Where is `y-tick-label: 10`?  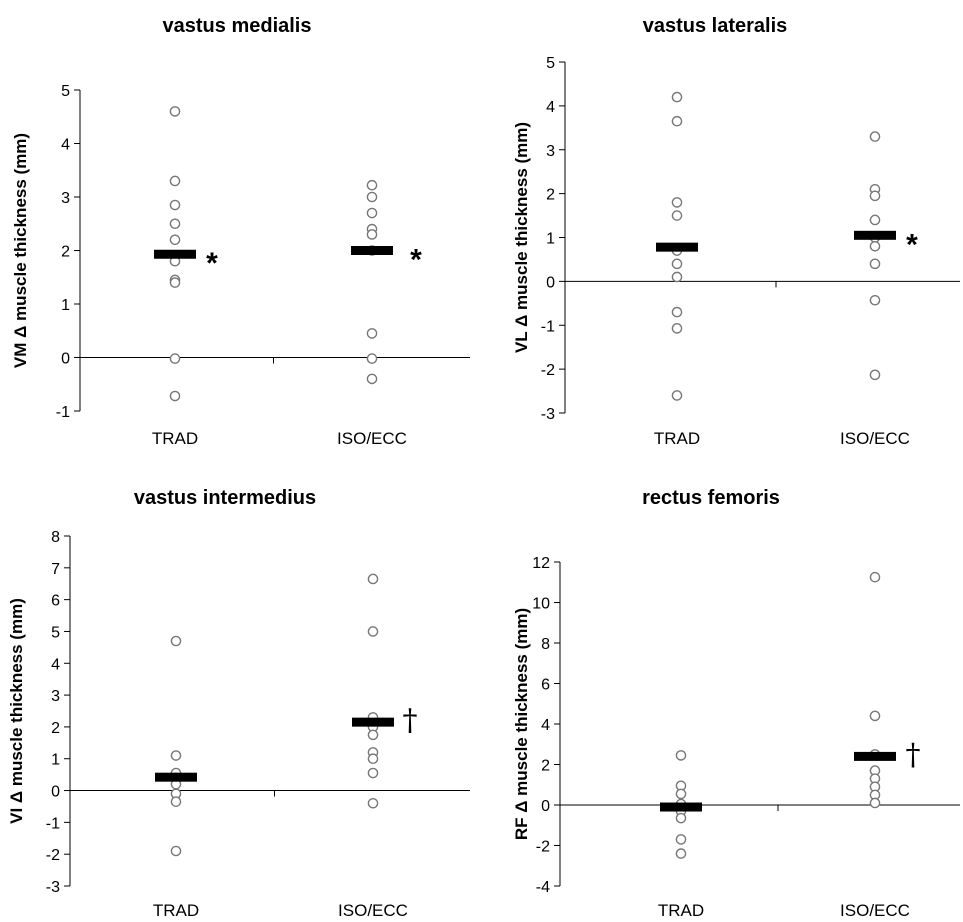
y-tick-label: 10 is located at coordinates (541, 604).